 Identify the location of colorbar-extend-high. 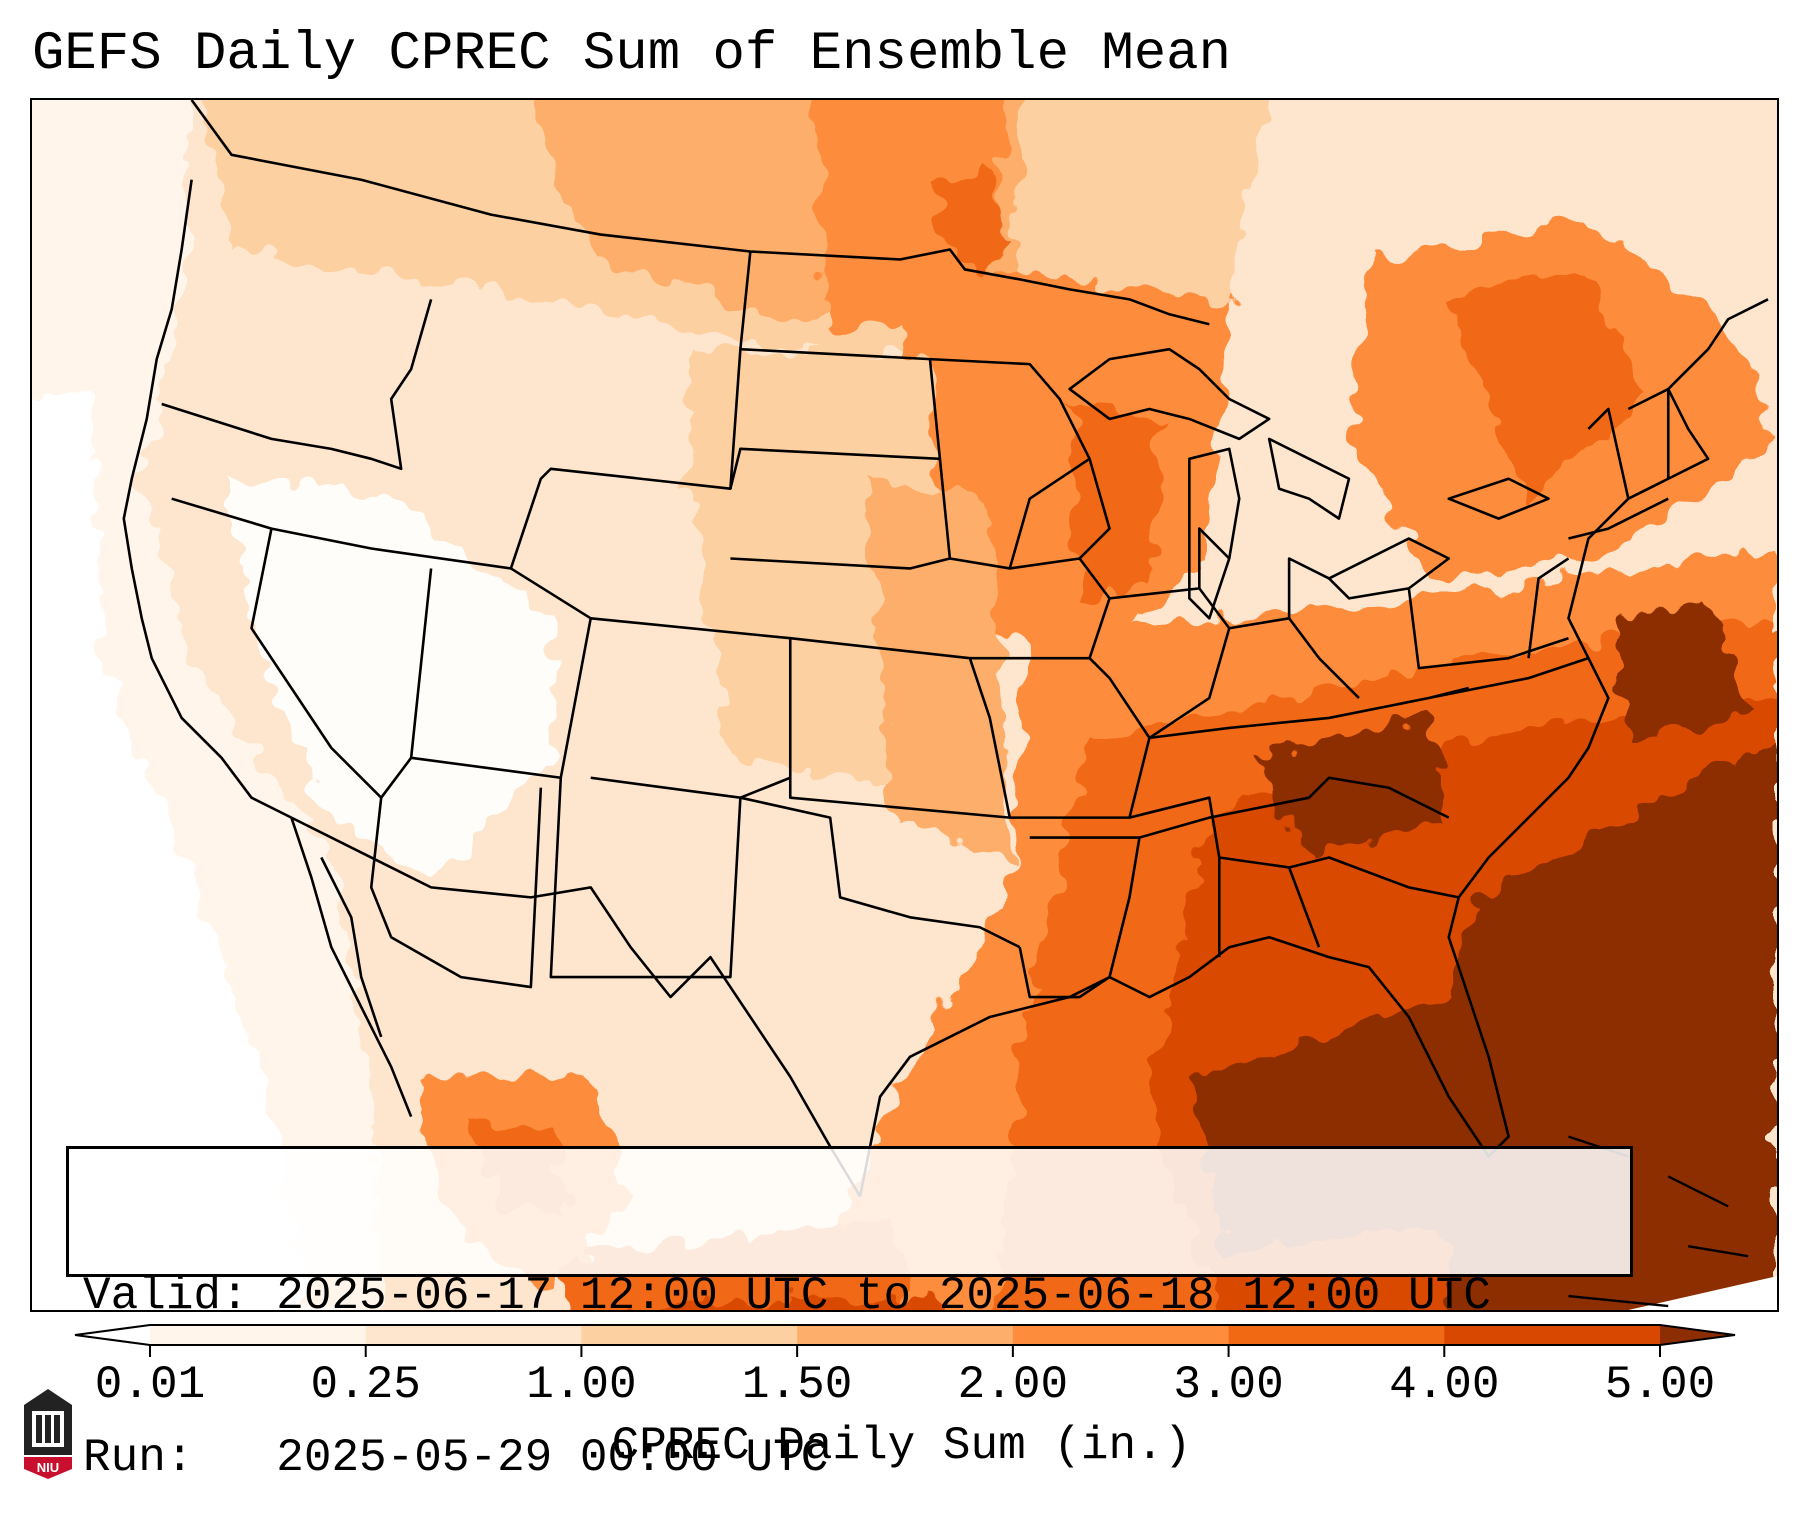
(1697, 1335).